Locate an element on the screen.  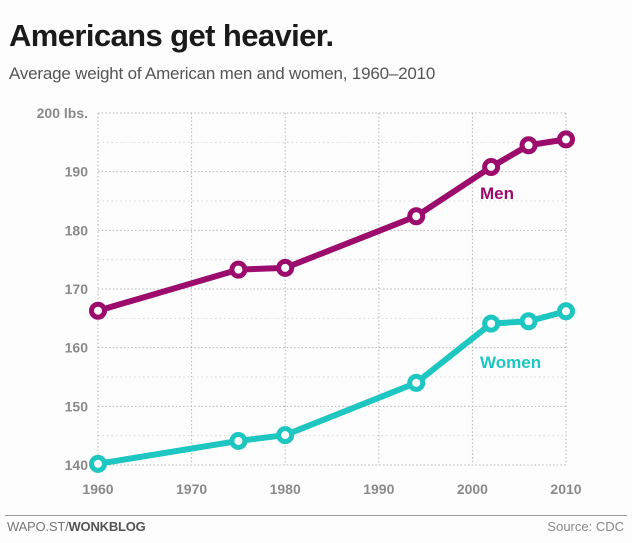
y-tick-label: 140 is located at coordinates (77, 465).